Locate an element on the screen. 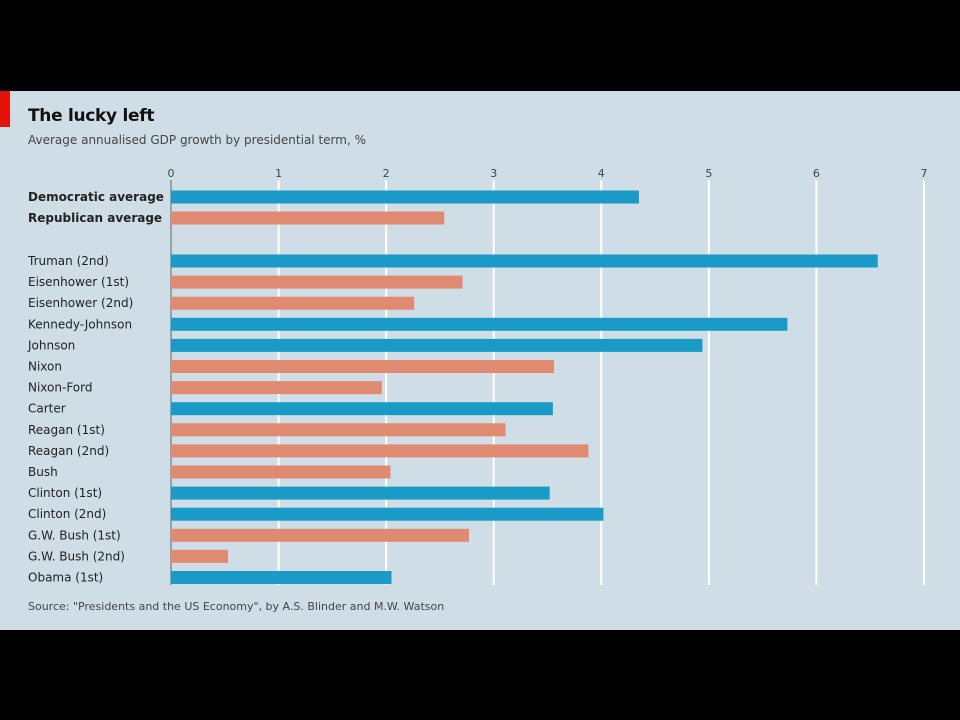  category-label: Eisenhower (1st) is located at coordinates (78, 282).